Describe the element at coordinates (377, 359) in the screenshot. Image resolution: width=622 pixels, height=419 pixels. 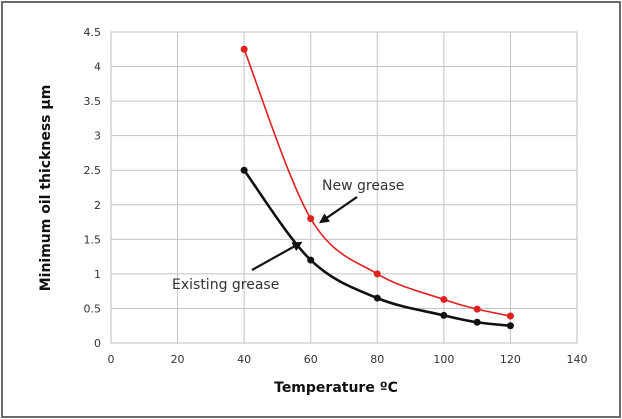
I see `x-tick-label: 80` at that location.